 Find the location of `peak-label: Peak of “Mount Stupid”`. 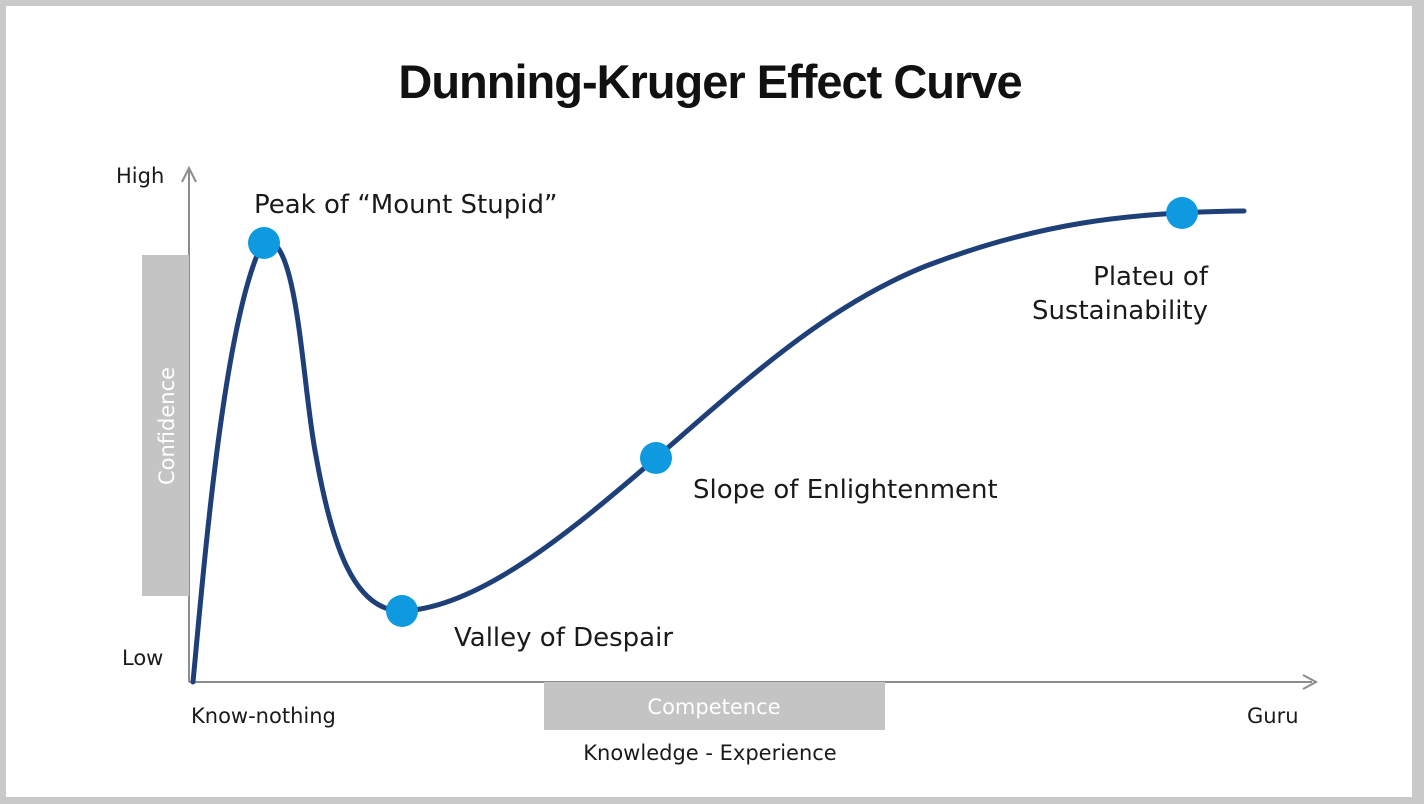

peak-label: Peak of “Mount Stupid” is located at coordinates (405, 205).